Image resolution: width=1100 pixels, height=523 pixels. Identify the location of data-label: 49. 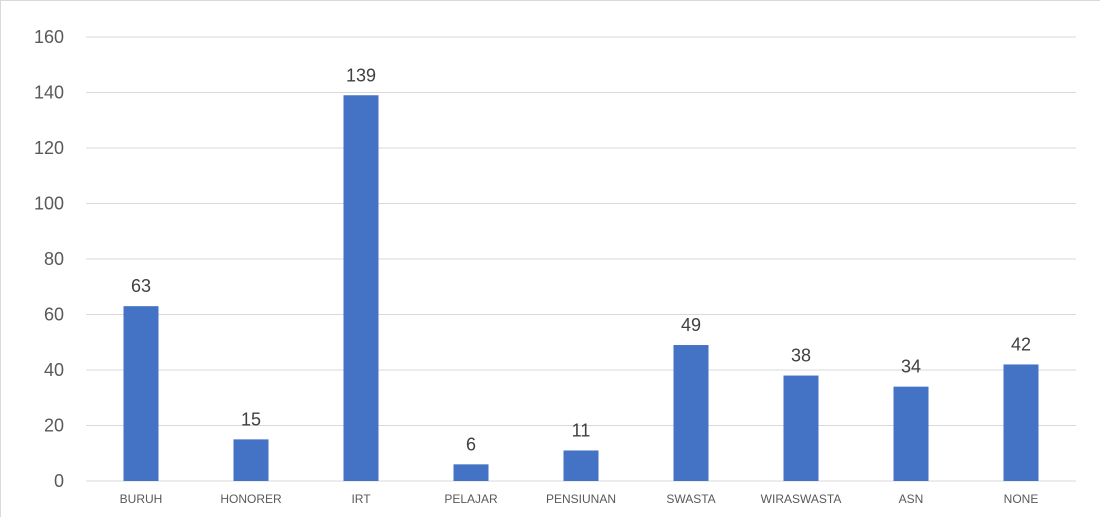
(691, 325).